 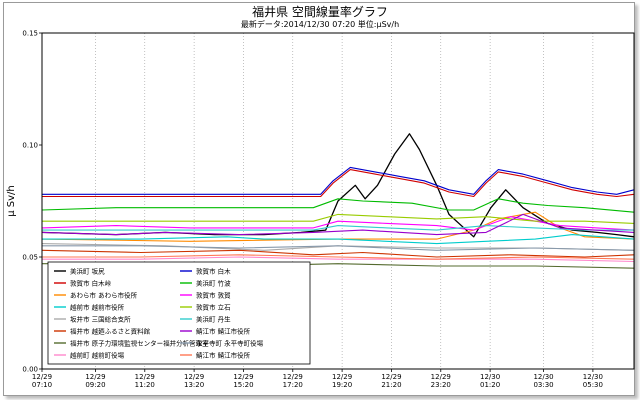 I want to click on legend-entry: 敦賀市 白木峠, so click(x=91, y=282).